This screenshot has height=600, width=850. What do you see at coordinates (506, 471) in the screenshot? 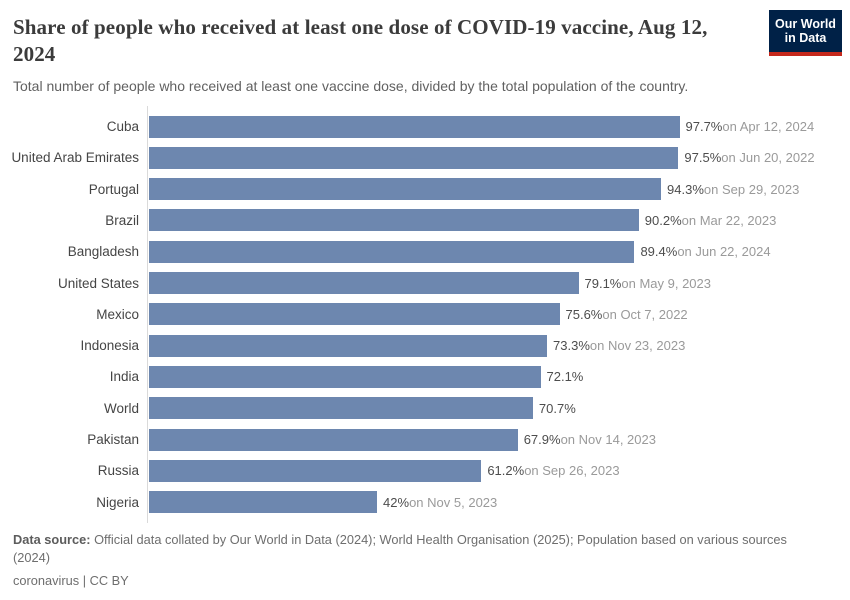
I see `value-label: 61.2%` at bounding box center [506, 471].